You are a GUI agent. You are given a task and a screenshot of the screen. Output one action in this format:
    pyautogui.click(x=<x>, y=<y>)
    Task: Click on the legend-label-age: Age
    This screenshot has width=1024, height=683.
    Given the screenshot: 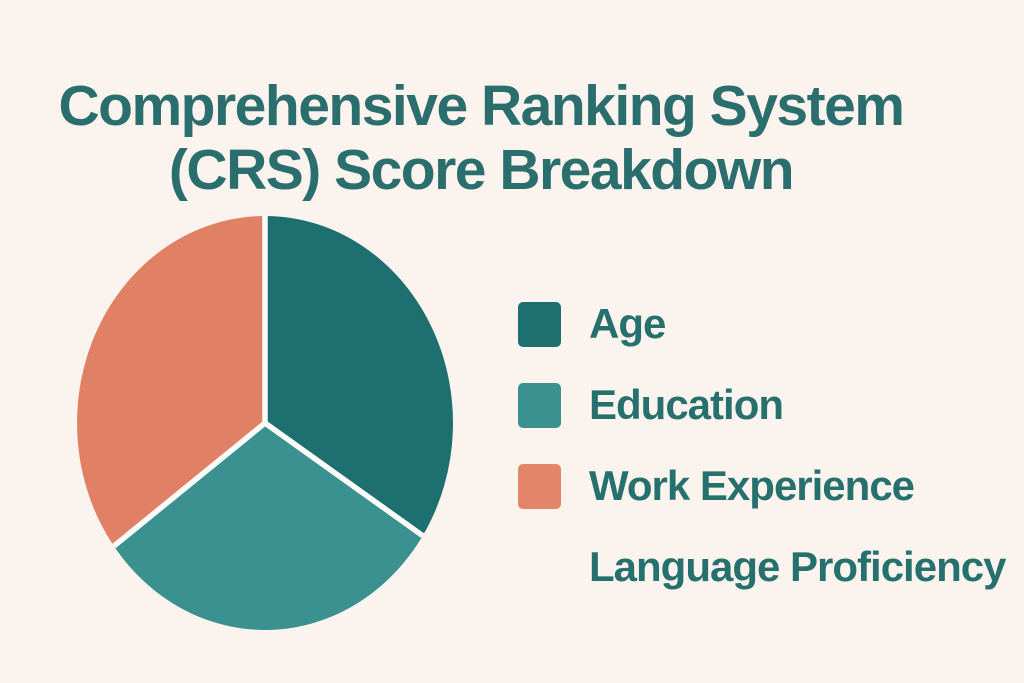 What is the action you would take?
    pyautogui.click(x=627, y=323)
    